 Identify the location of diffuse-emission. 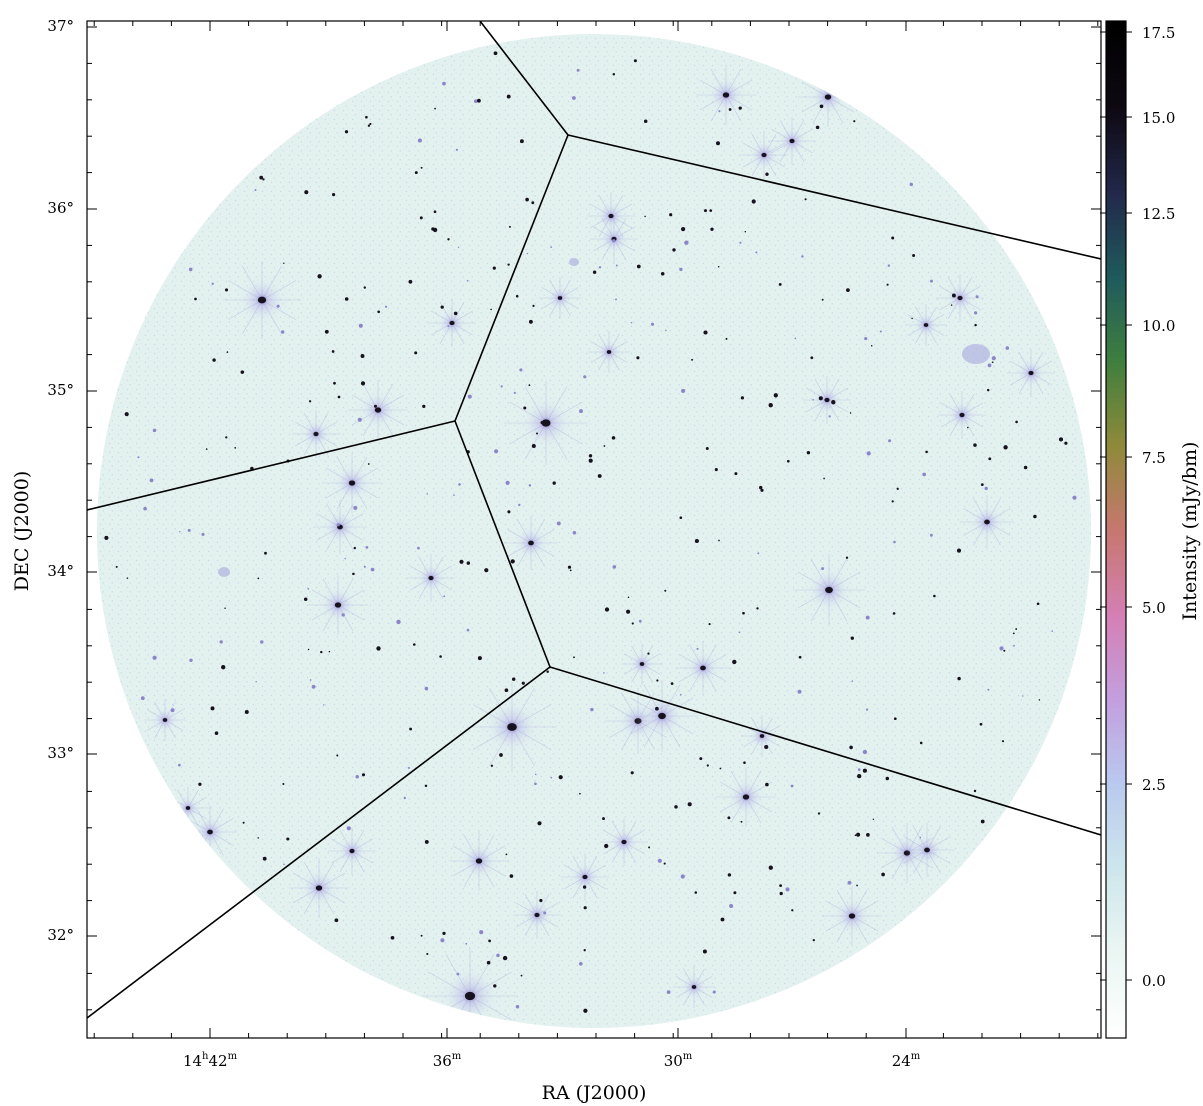
(224, 572).